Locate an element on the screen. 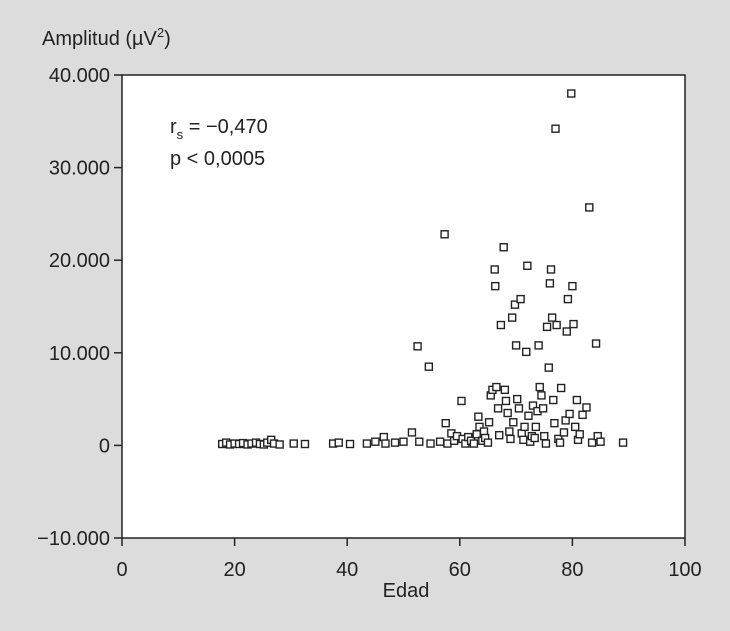 This screenshot has height=631, width=730. x-axis-label: Edad is located at coordinates (406, 591).